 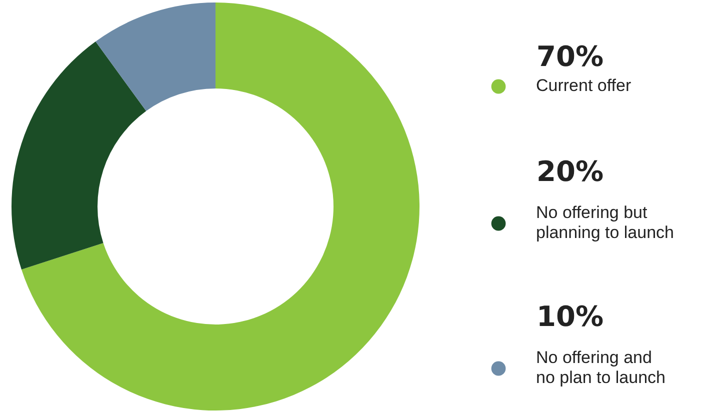 What do you see at coordinates (570, 316) in the screenshot?
I see `data-label: 10%` at bounding box center [570, 316].